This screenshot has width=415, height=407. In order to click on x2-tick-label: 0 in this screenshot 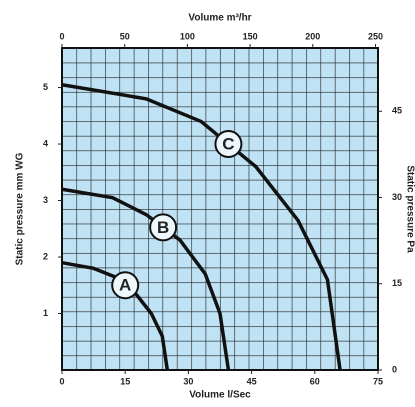, I will do `click(61, 36)`.